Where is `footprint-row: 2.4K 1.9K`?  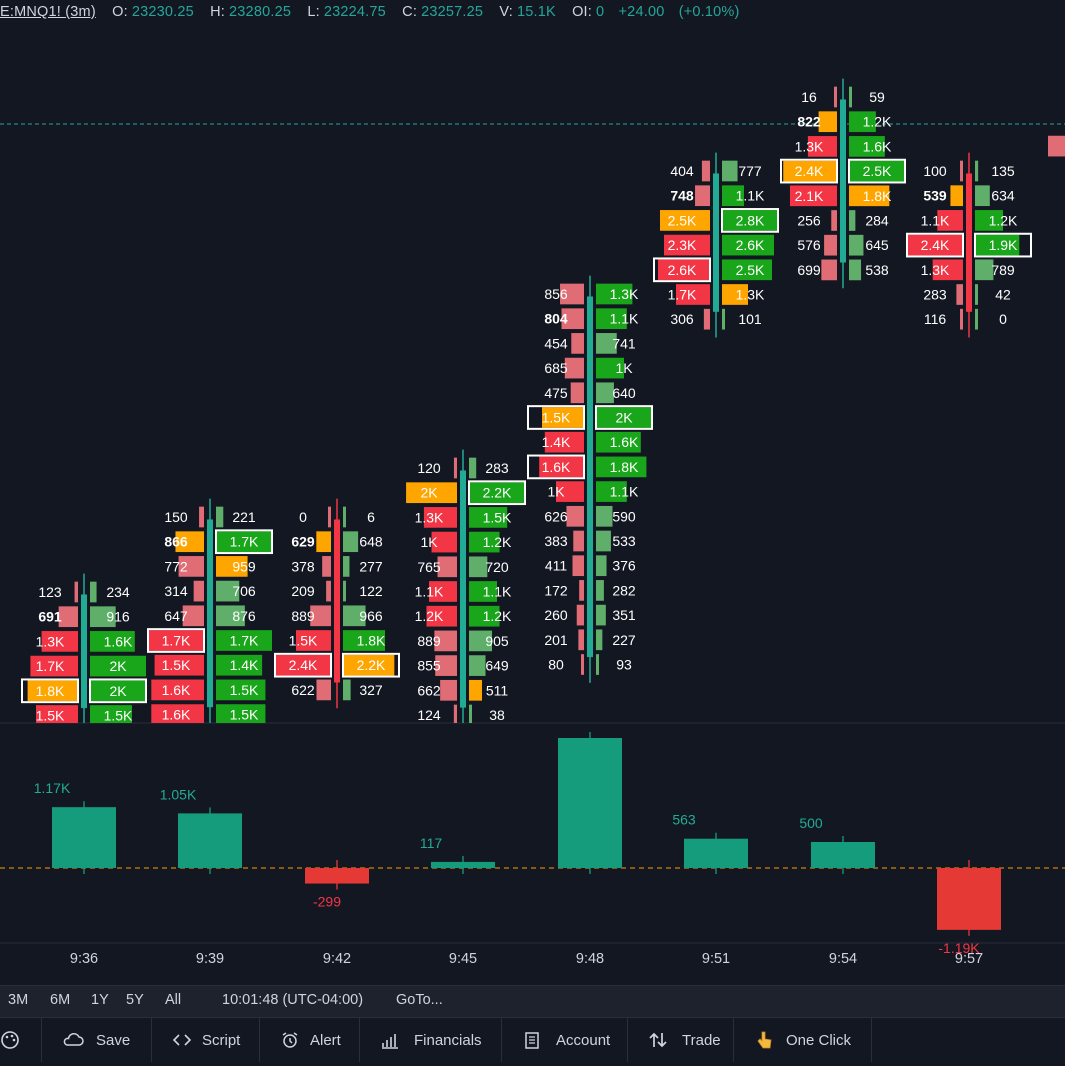 footprint-row: 2.4K 1.9K is located at coordinates (969, 245).